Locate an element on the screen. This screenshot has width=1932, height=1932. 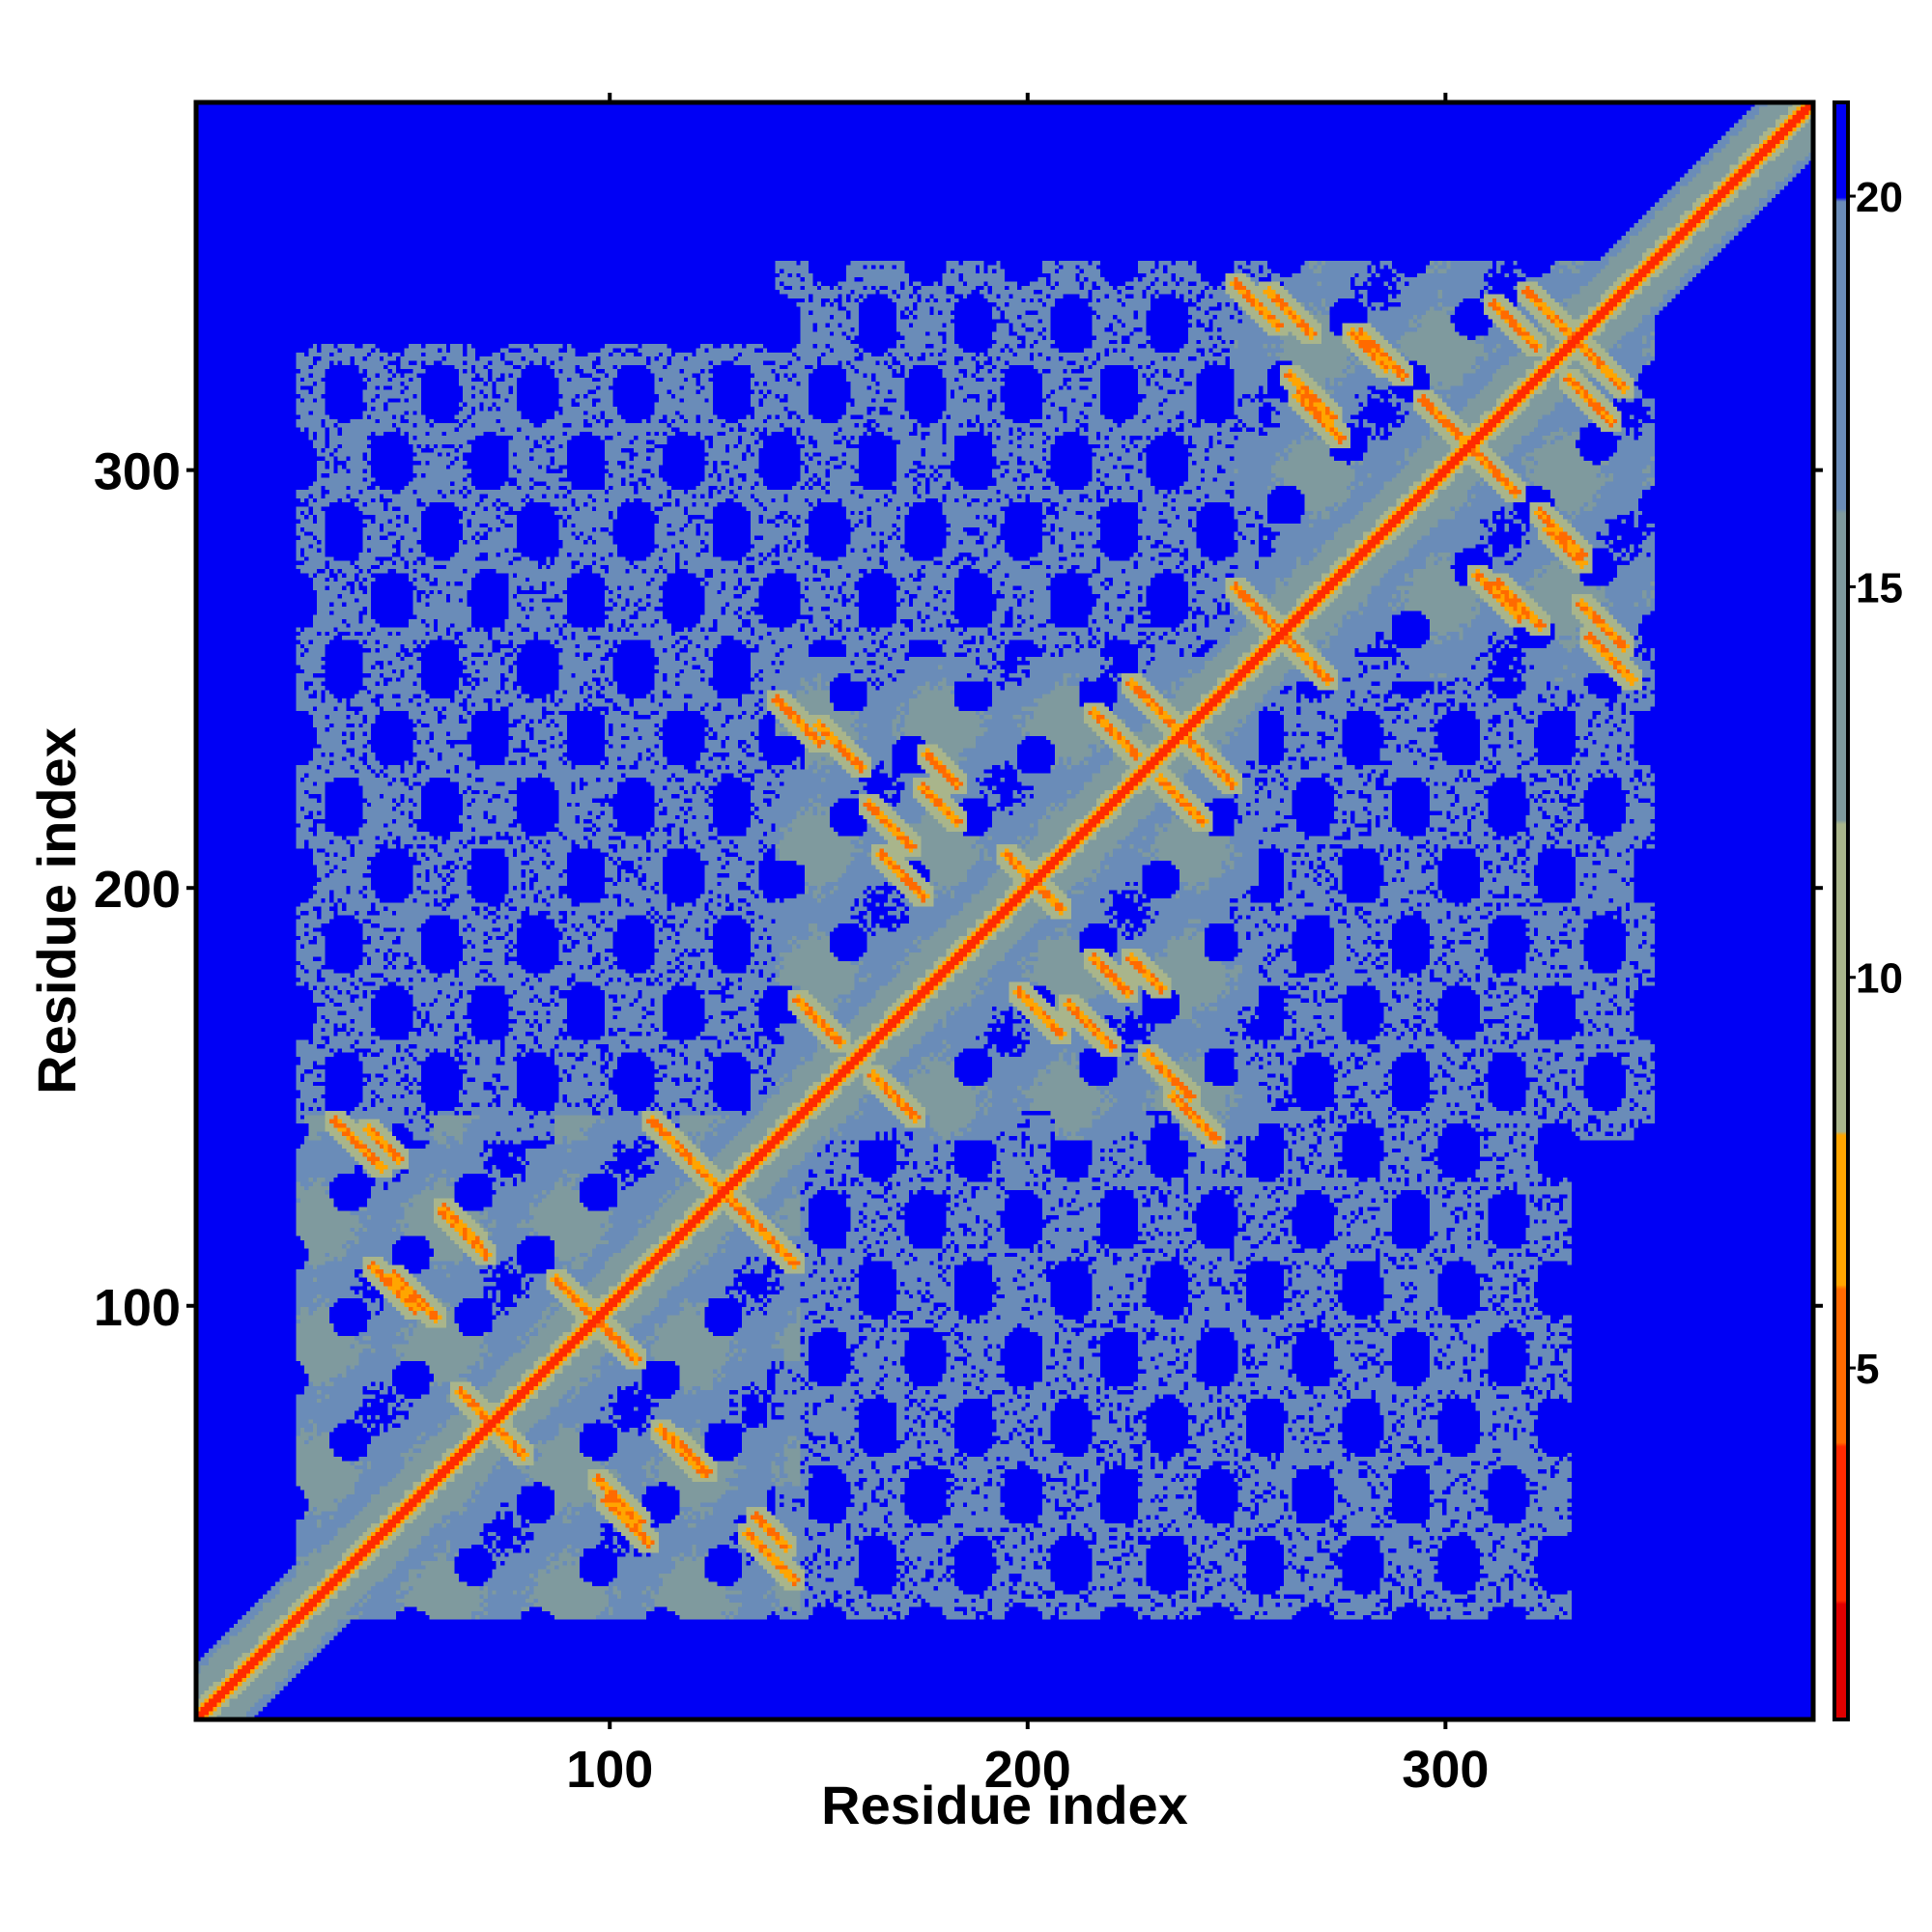
colorbar-tick-label: 5 is located at coordinates (1867, 1369).